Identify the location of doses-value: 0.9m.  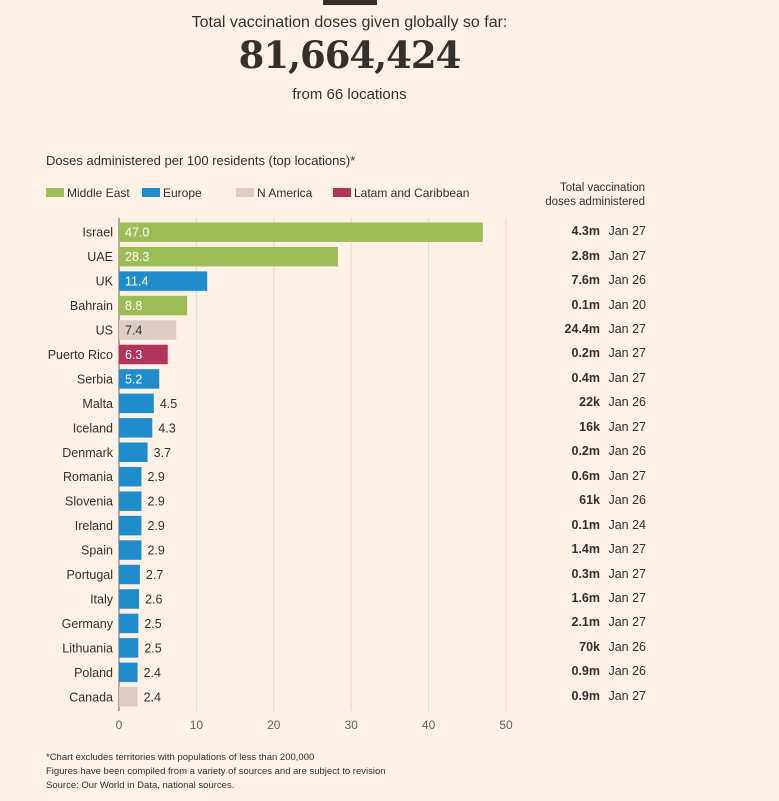
(586, 695).